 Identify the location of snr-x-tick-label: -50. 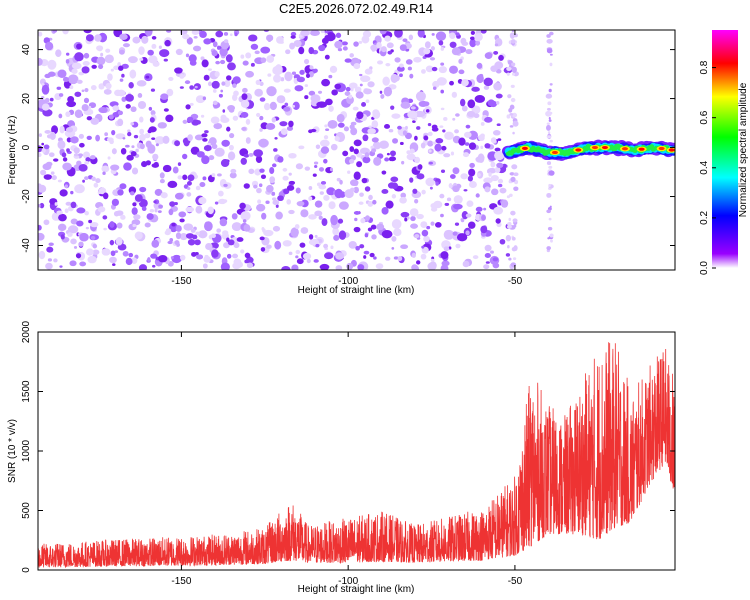
(515, 581).